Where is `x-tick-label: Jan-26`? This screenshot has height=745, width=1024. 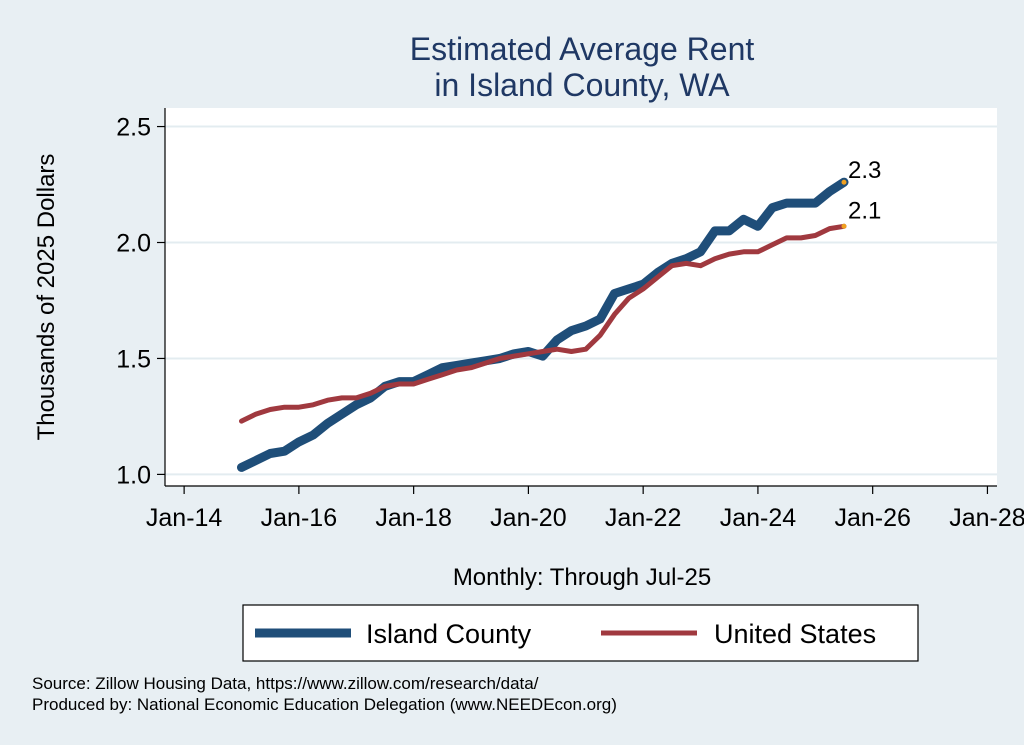 x-tick-label: Jan-26 is located at coordinates (872, 518).